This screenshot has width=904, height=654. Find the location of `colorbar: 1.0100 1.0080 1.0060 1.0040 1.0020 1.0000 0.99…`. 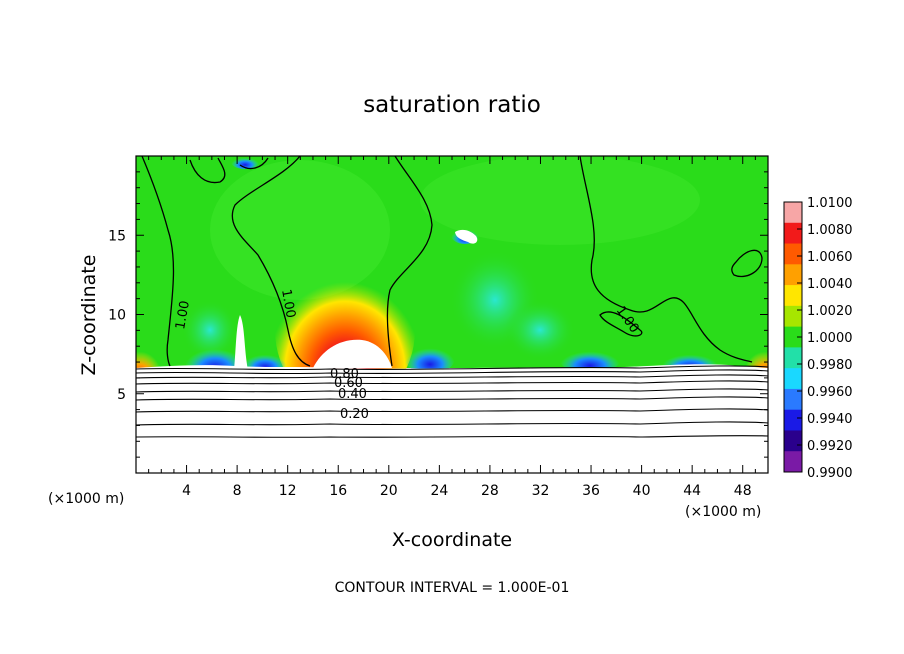

colorbar: 1.0100 1.0080 1.0060 1.0040 1.0020 1.0000 0.99… is located at coordinates (818, 338).